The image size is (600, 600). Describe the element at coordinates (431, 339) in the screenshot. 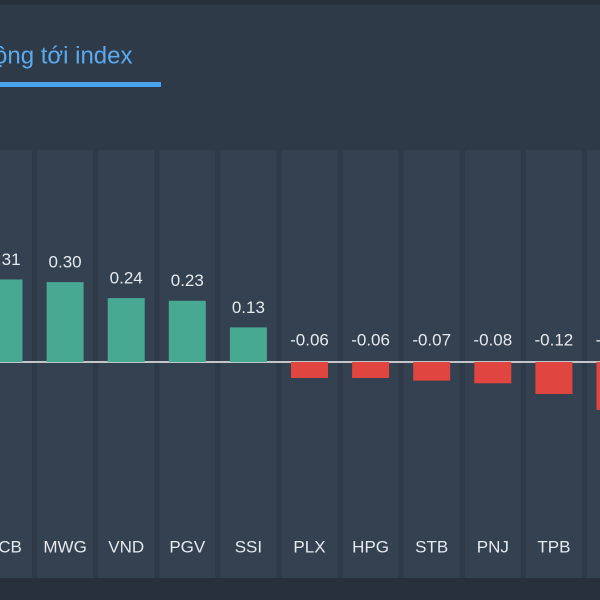

I see `value-label: -0.07` at that location.